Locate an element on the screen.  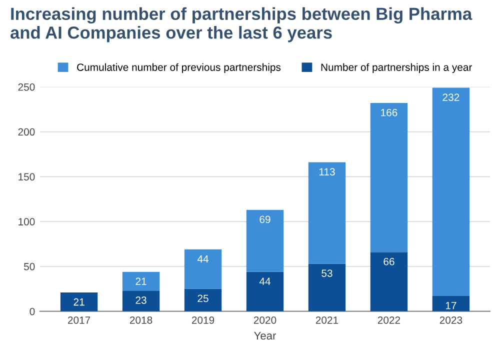
x-tick-label: 2019 is located at coordinates (203, 320).